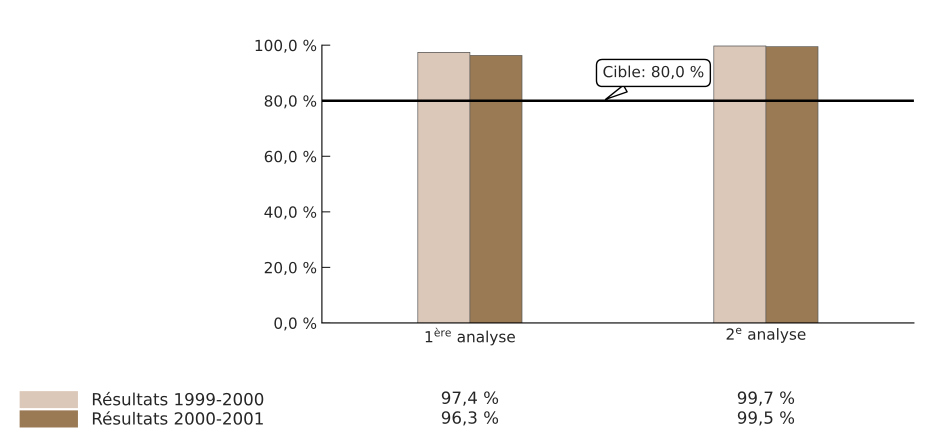  I want to click on legend-label: Résultats 2000-2001, so click(177, 418).